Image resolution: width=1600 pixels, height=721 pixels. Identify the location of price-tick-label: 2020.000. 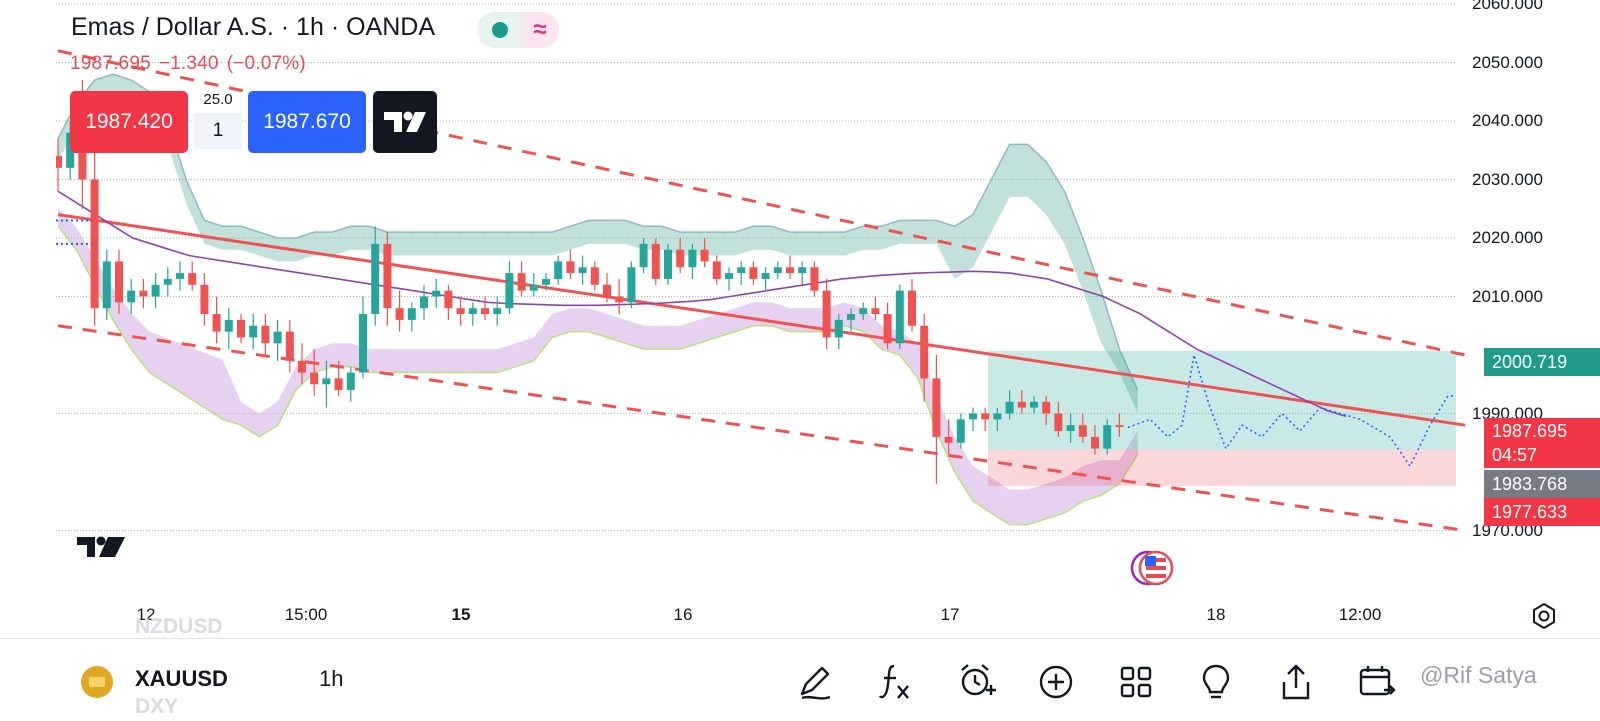
(1507, 237).